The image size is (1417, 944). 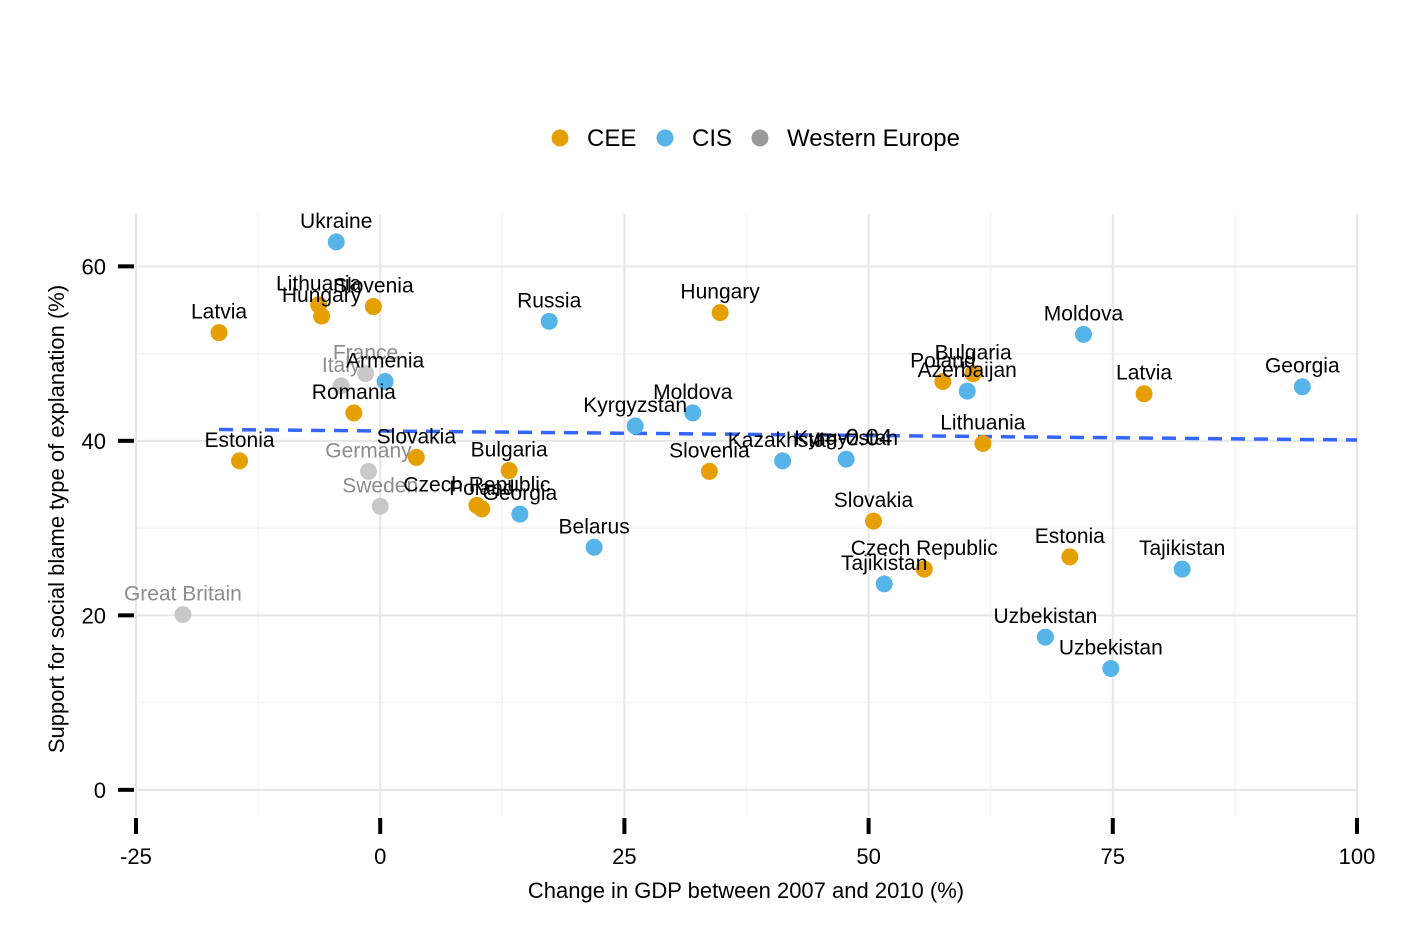 I want to click on x-tick-label: 75, so click(x=1113, y=856).